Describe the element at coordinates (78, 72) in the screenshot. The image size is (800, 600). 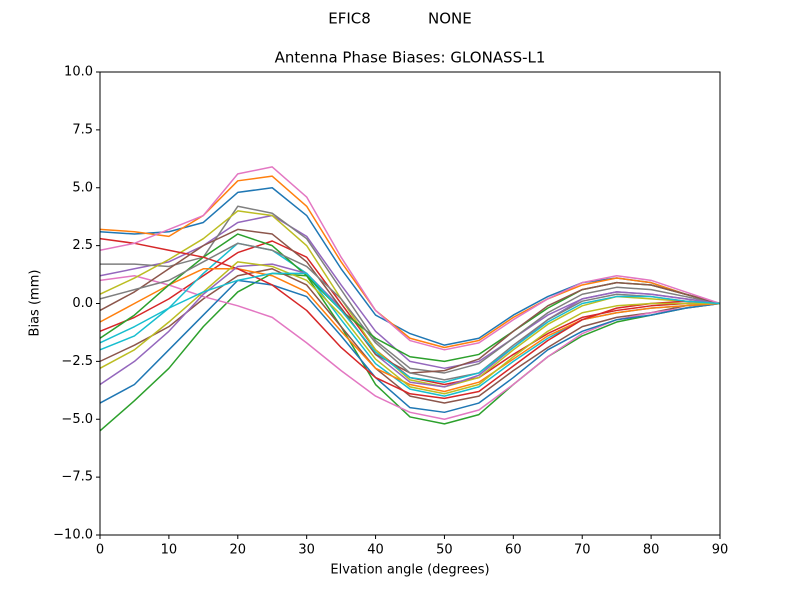
I see `y-tick-label: 10.0` at that location.